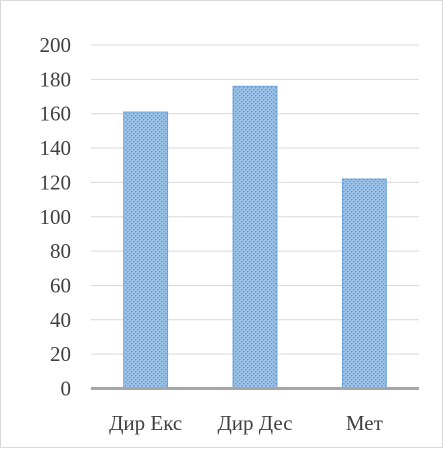 The image size is (444, 449). Describe the element at coordinates (145, 423) in the screenshot. I see `x-category-label: Дир Екс` at that location.